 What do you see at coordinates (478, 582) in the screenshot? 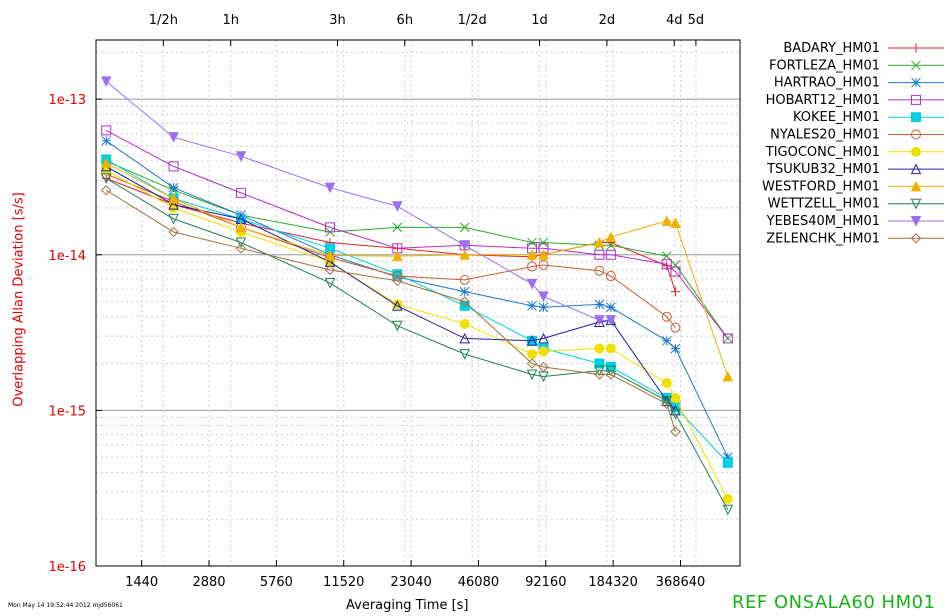
I see `x-tick-label: 46080` at bounding box center [478, 582].